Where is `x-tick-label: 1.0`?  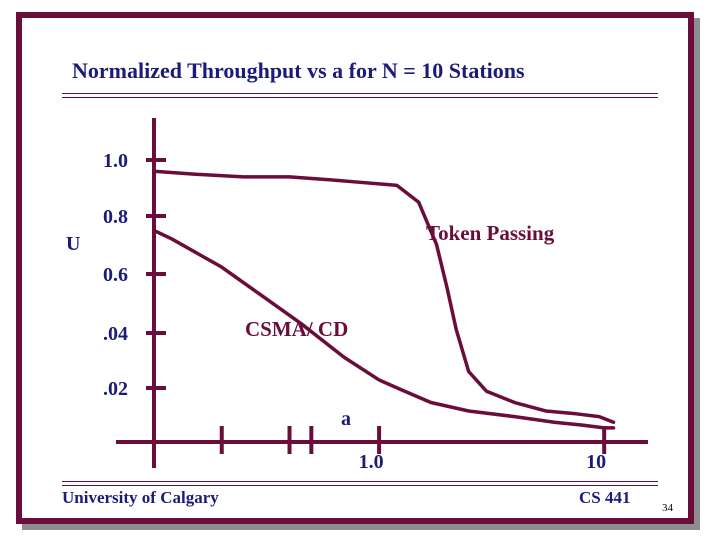 x-tick-label: 1.0 is located at coordinates (371, 462).